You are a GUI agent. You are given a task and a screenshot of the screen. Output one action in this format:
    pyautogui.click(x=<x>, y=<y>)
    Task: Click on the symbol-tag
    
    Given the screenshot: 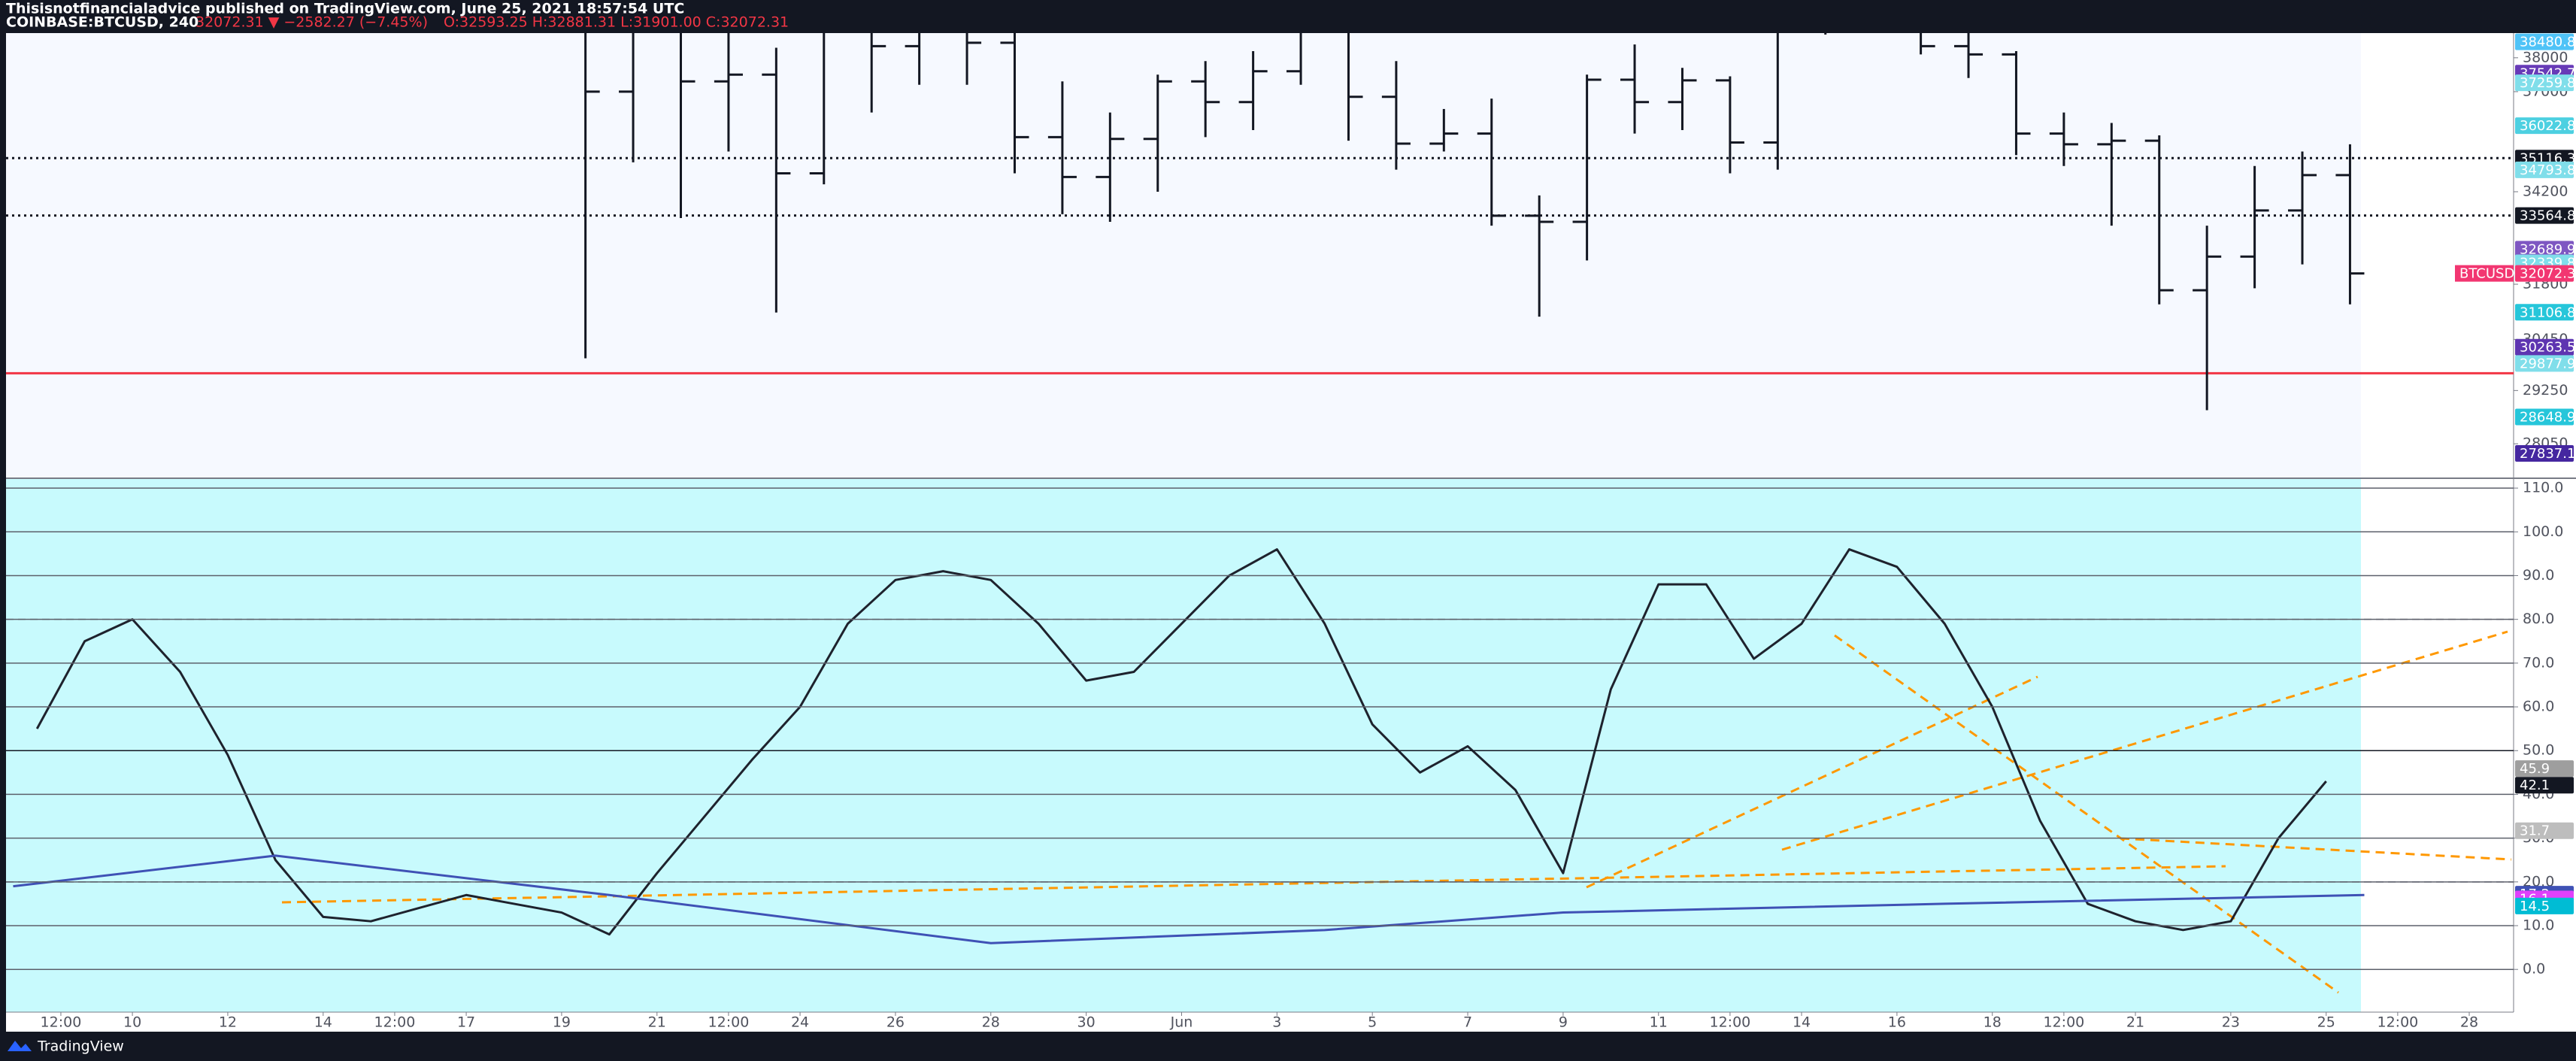 What is the action you would take?
    pyautogui.click(x=2484, y=273)
    